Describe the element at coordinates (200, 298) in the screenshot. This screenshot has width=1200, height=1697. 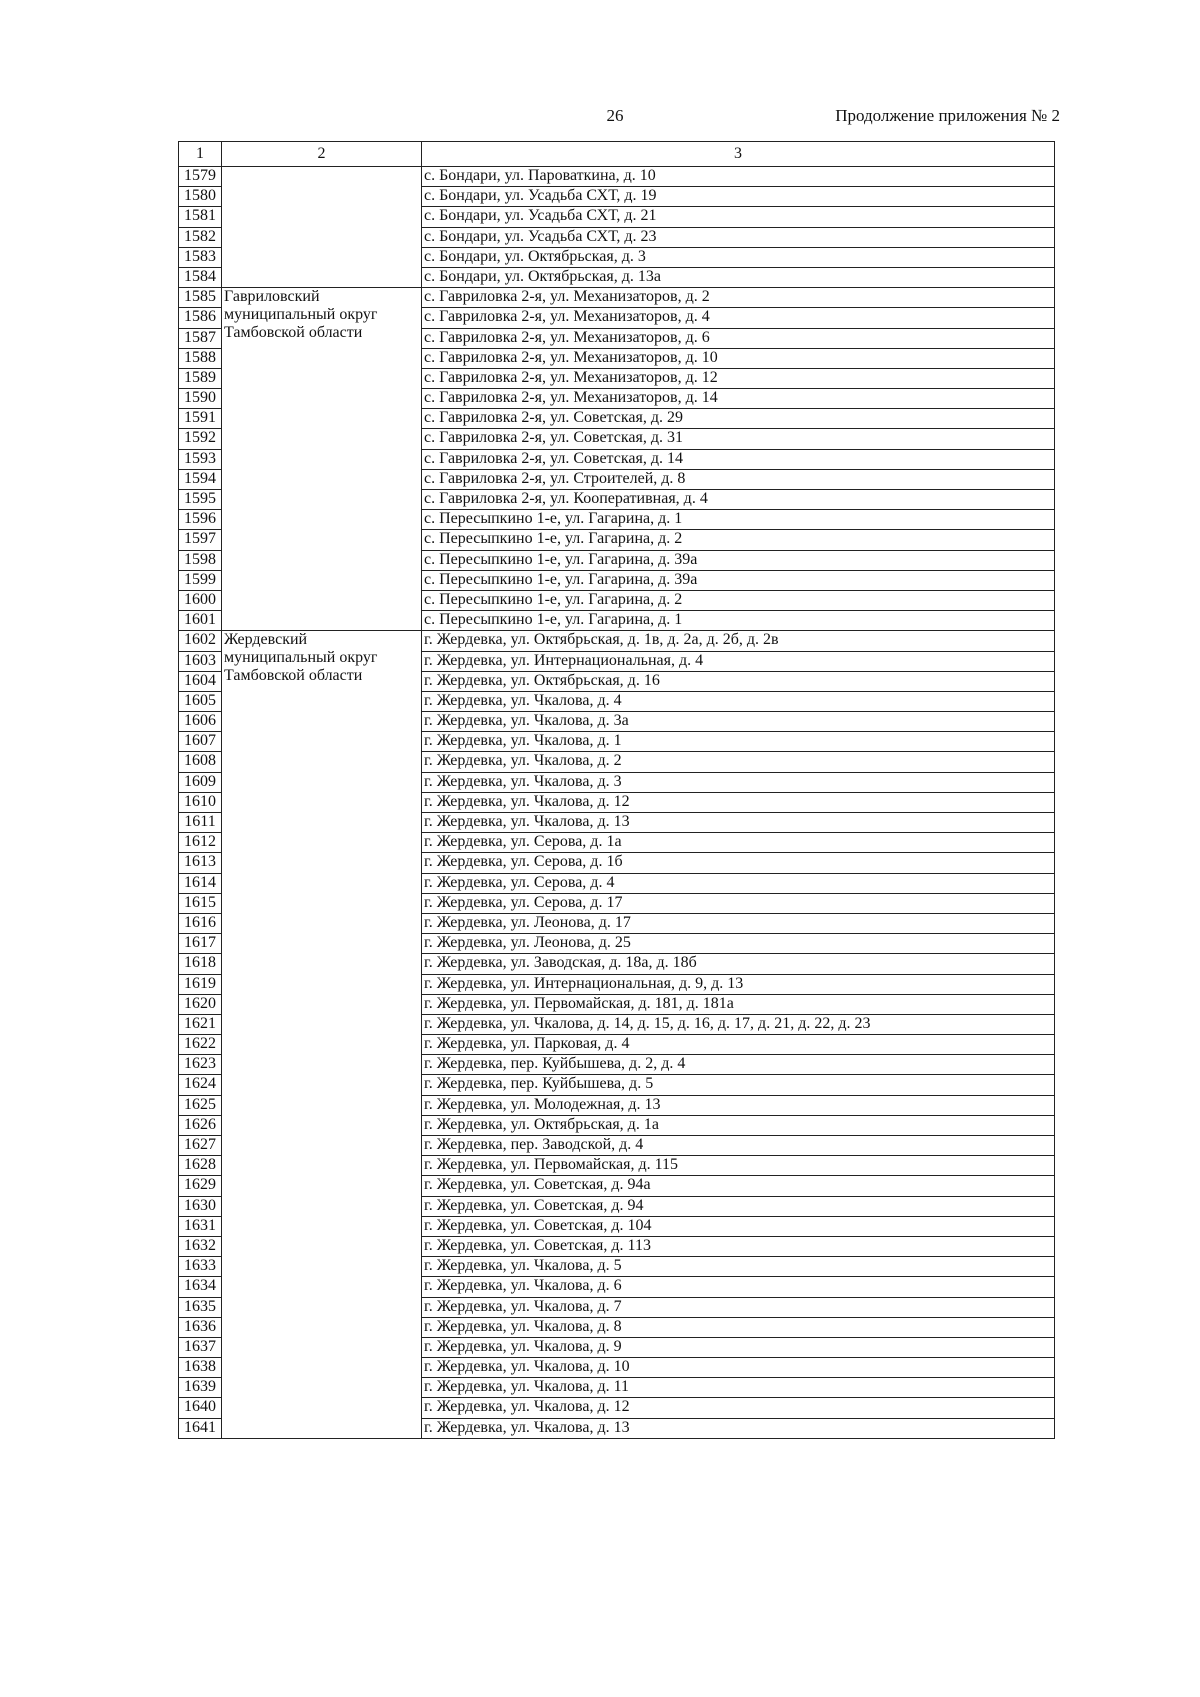
I see `row-number: 1585` at that location.